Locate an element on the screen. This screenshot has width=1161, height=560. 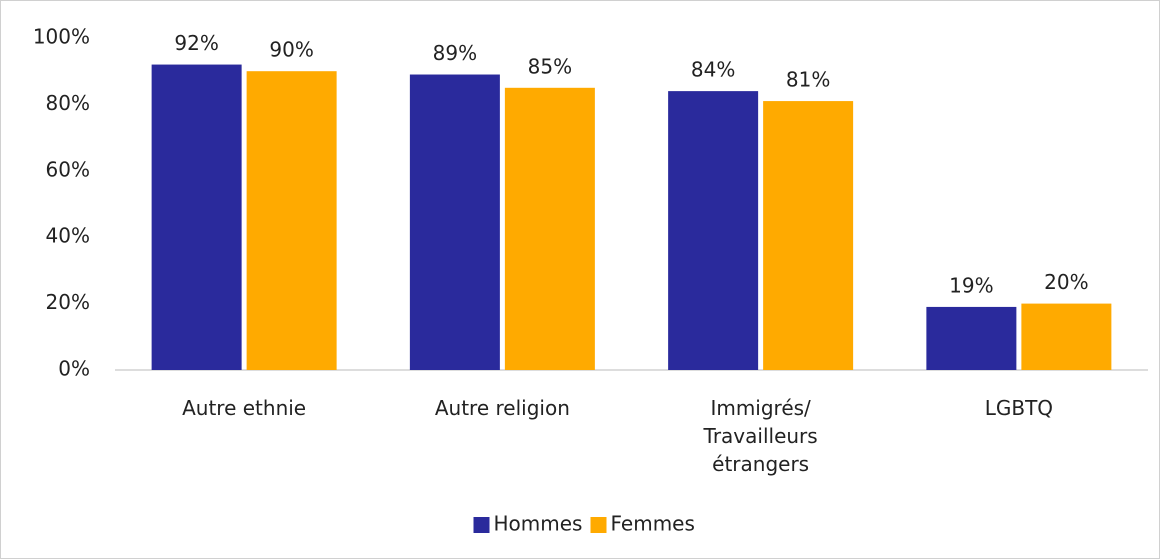
data-label: 89% is located at coordinates (455, 53).